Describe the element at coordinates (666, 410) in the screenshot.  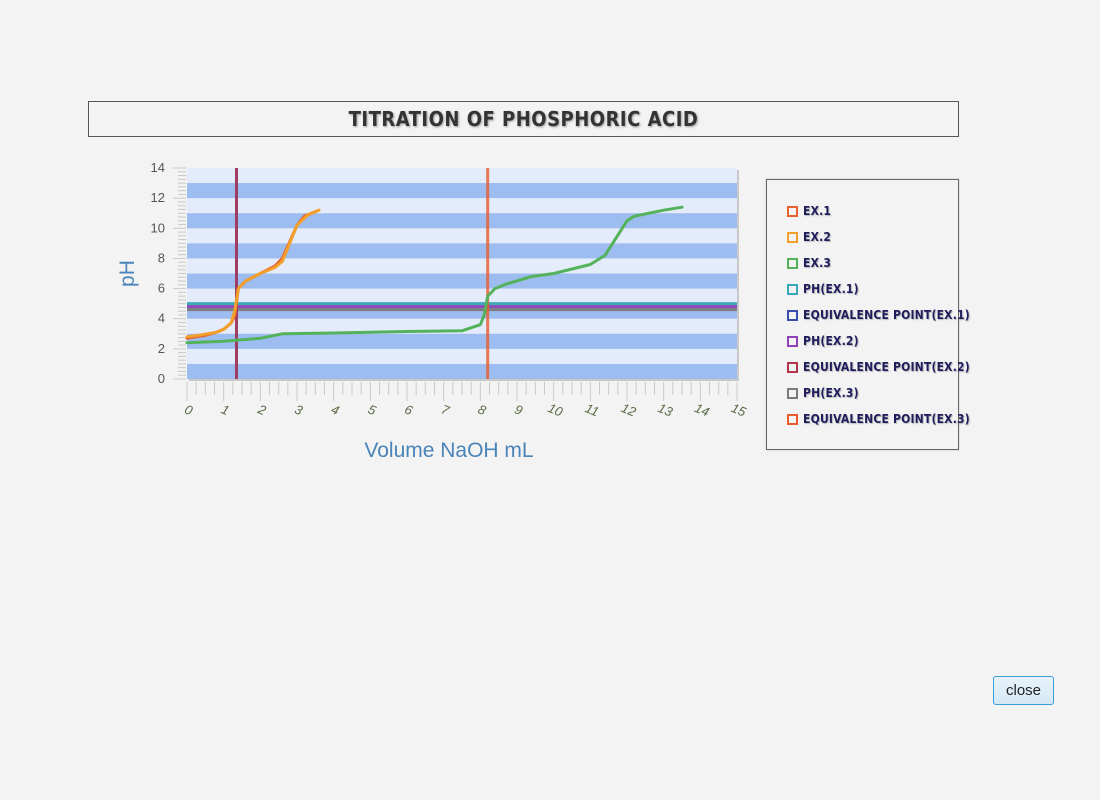
I see `x-tick-label: 13` at that location.